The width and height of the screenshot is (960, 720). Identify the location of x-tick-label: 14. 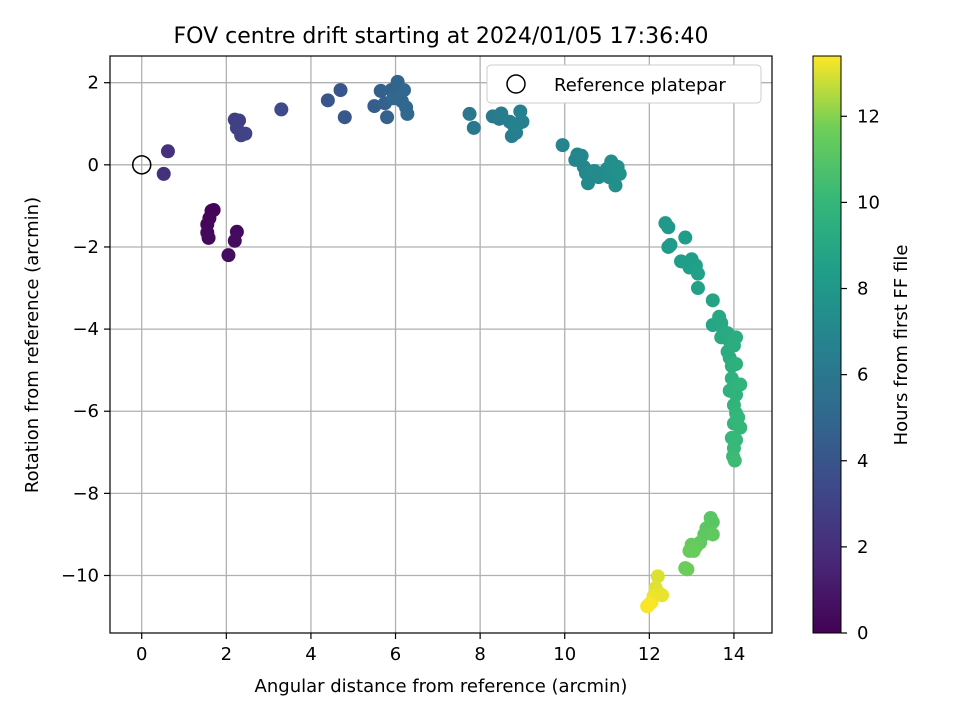
(733, 654).